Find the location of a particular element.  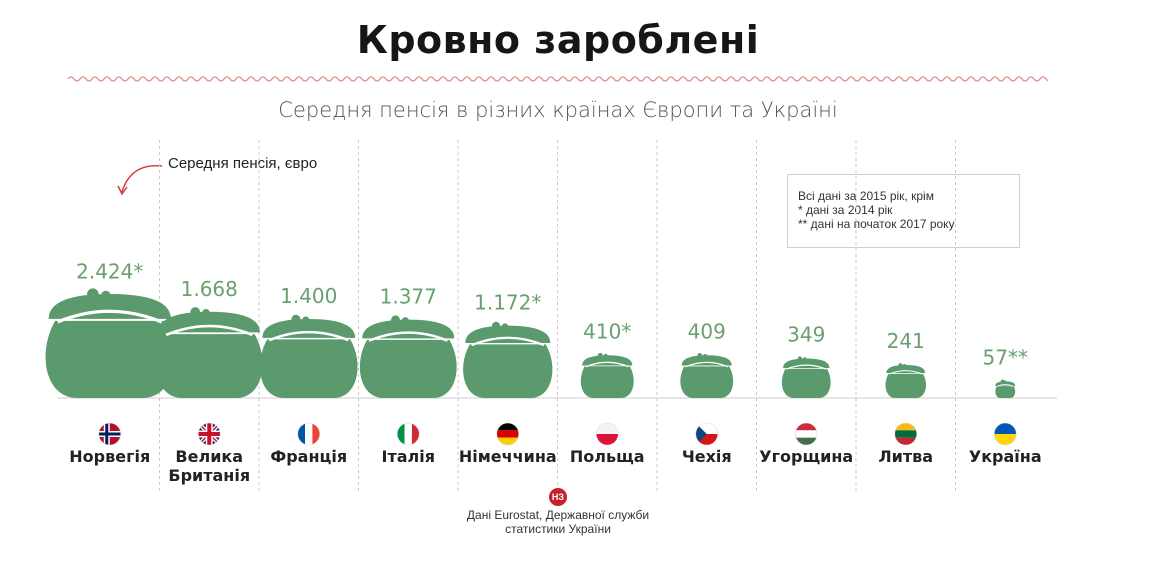

category-label: Британія is located at coordinates (209, 475).